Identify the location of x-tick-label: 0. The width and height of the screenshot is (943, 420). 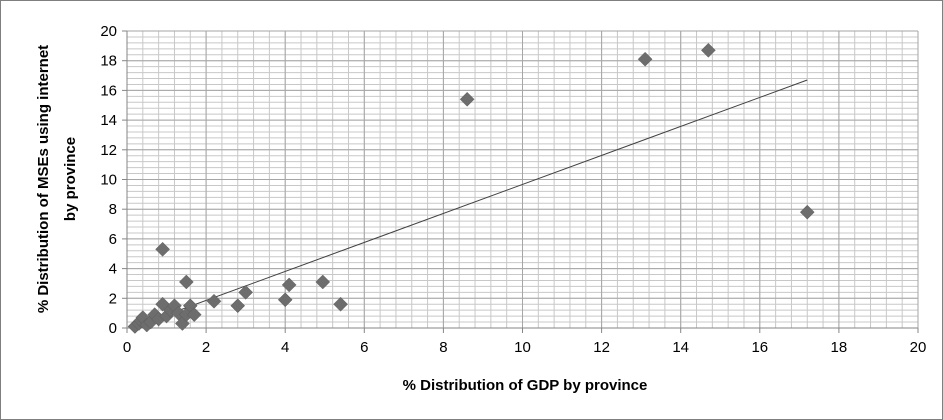
(127, 347).